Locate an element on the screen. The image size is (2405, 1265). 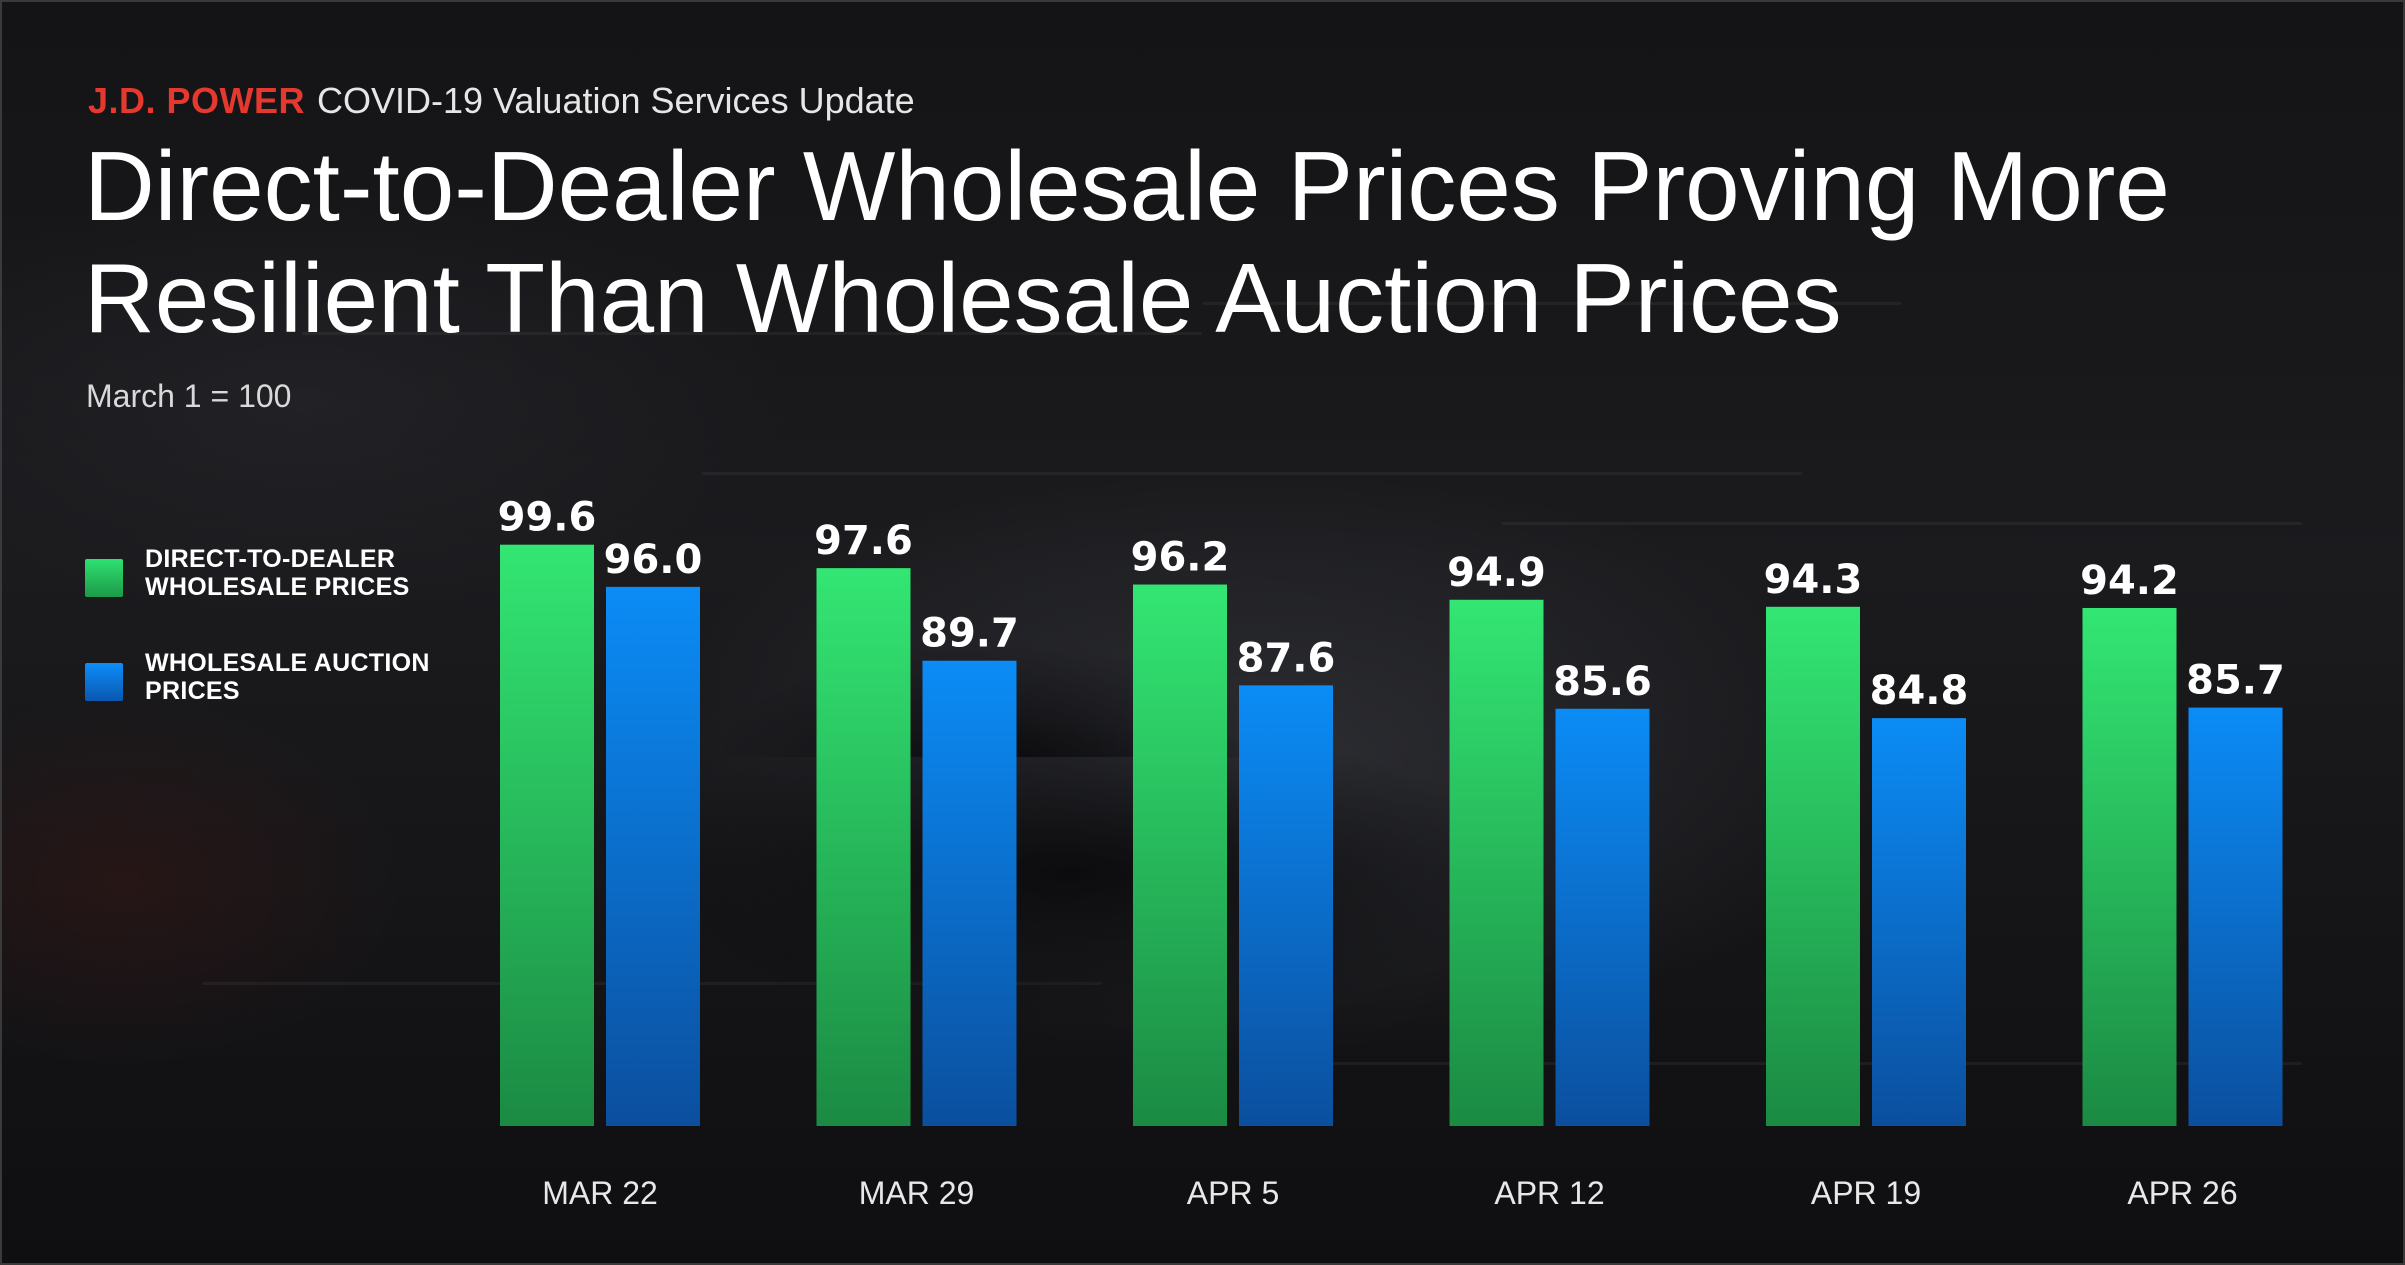
category-label-apr-19: APR 19 is located at coordinates (1866, 1193).